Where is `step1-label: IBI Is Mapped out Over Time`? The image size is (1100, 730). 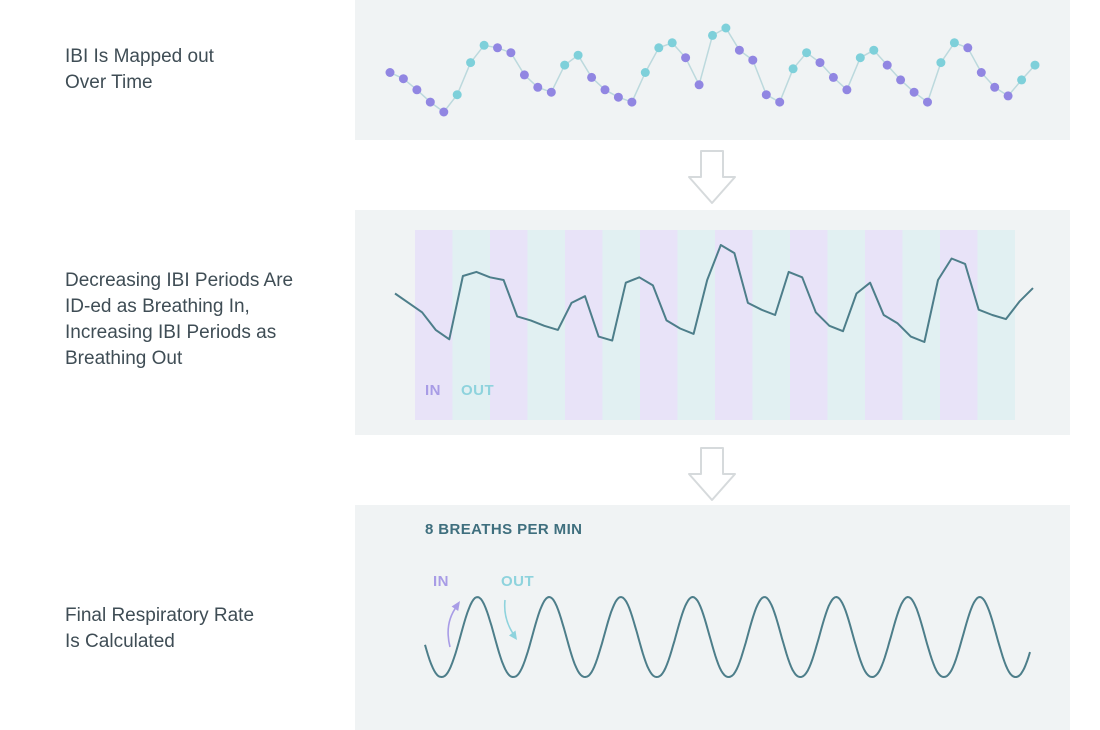
step1-label: IBI Is Mapped out Over Time is located at coordinates (139, 69).